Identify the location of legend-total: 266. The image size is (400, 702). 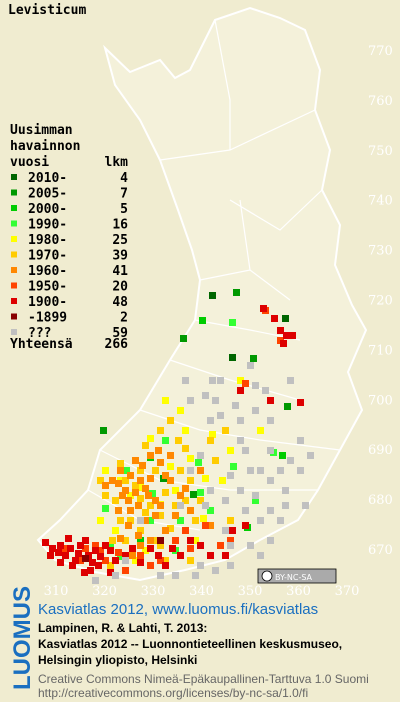
(117, 344).